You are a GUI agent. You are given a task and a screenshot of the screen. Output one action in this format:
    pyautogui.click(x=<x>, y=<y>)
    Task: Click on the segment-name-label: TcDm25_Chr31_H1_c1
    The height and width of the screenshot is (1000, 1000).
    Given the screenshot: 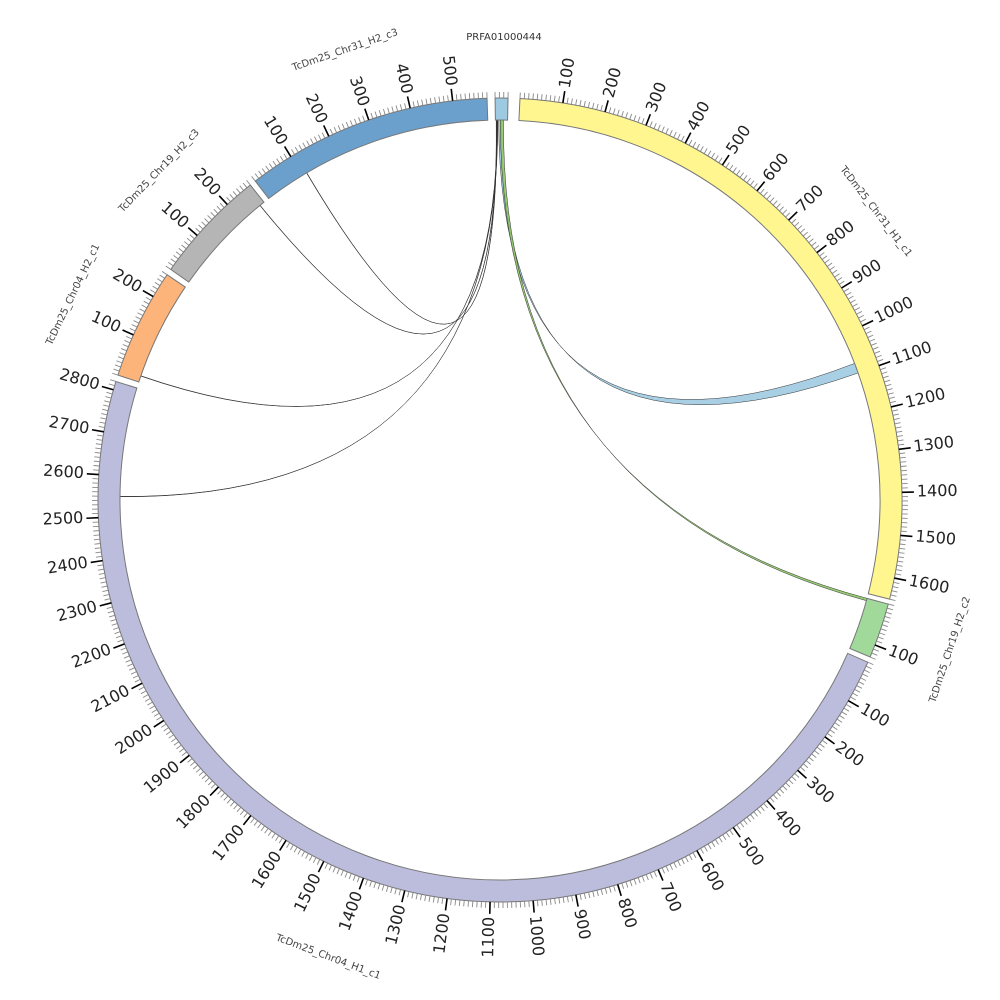 What is the action you would take?
    pyautogui.click(x=875, y=212)
    